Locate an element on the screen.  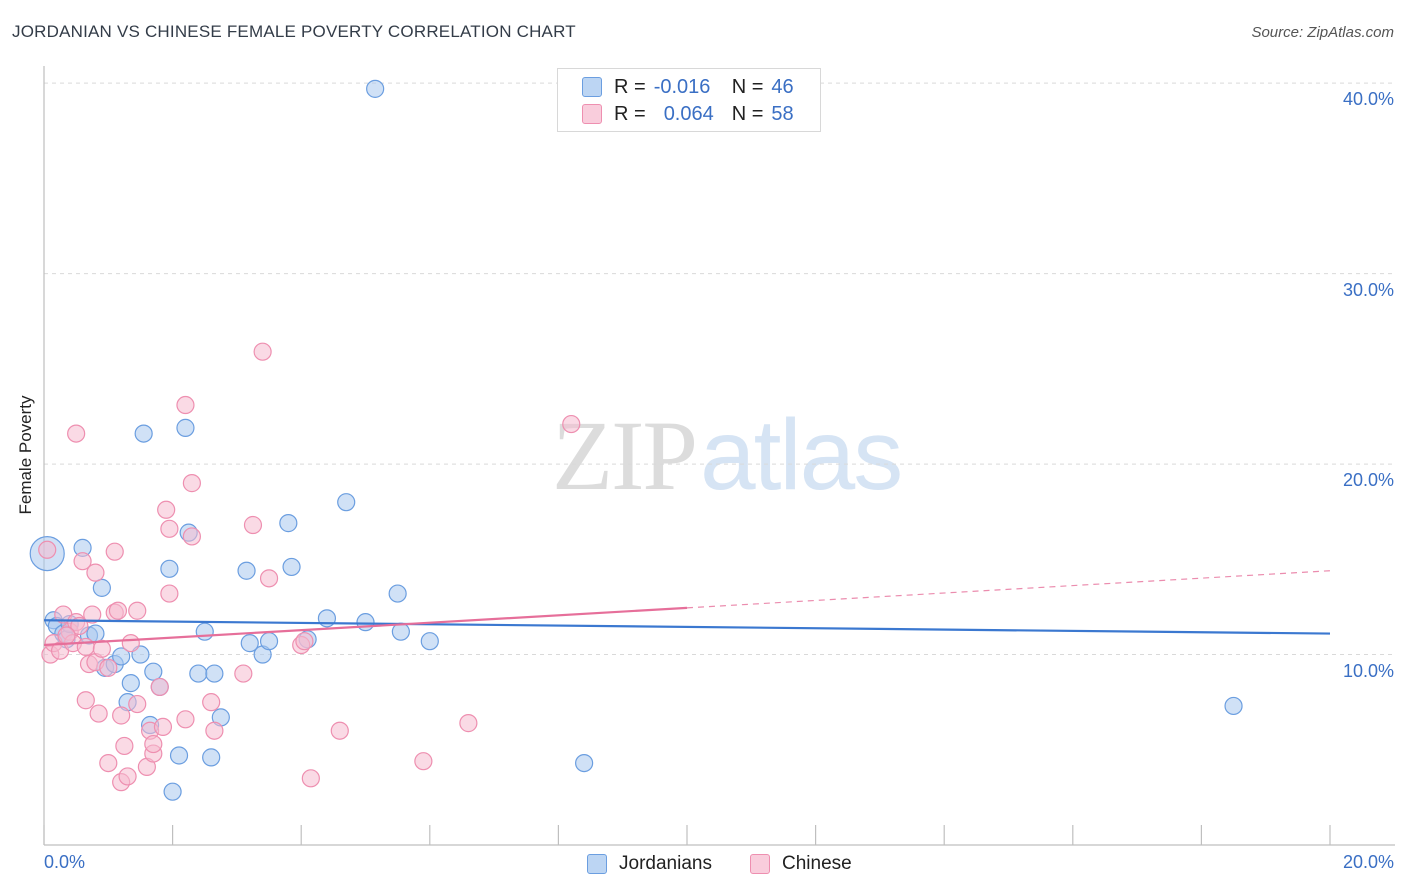
y-tick-label: 20.0% is located at coordinates (1368, 480).